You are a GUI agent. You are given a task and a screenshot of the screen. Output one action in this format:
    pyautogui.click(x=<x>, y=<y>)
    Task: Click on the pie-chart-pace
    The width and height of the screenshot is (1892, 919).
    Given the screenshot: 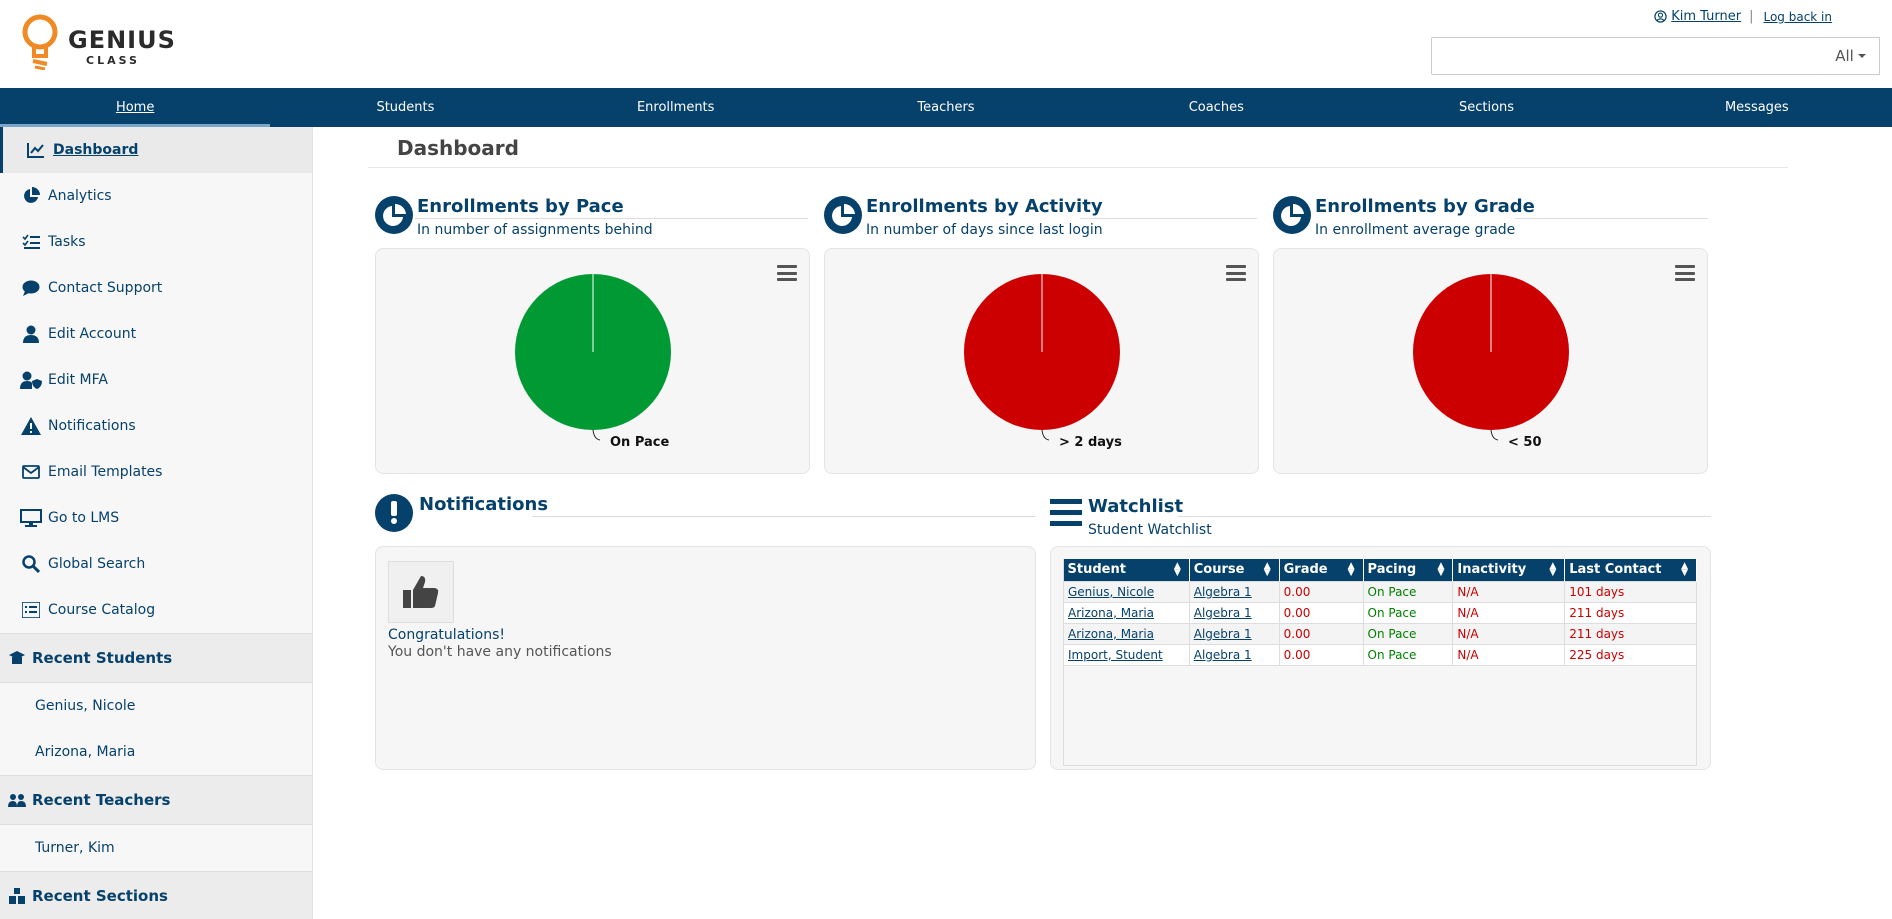 What is the action you would take?
    pyautogui.click(x=593, y=357)
    